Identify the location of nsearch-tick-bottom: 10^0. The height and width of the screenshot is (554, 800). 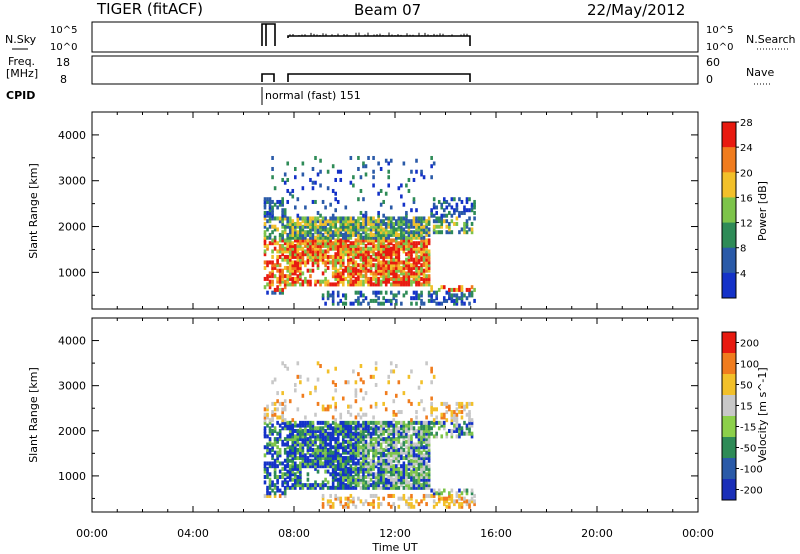
(719, 47).